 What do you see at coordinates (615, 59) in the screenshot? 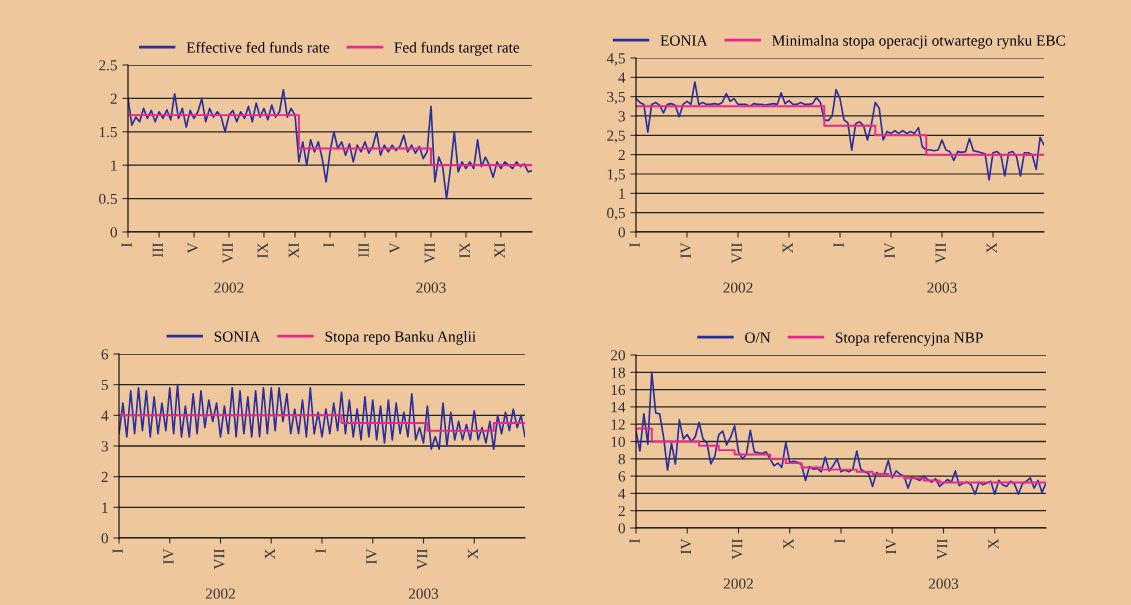
I see `y-tick-label: 4,5` at bounding box center [615, 59].